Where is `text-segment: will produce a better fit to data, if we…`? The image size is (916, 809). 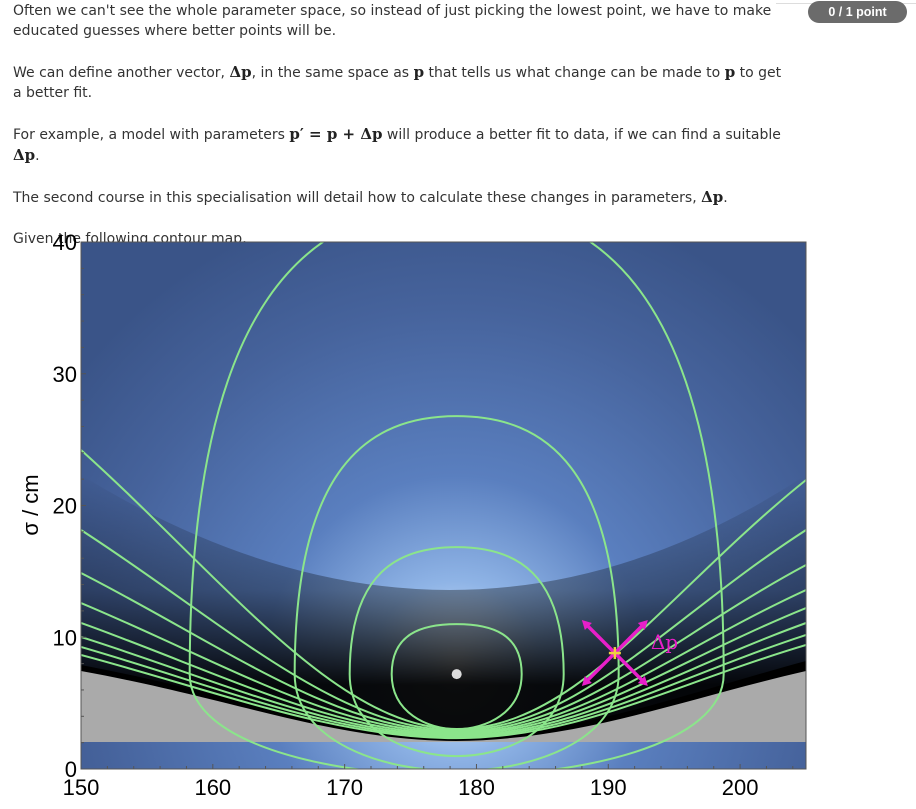
text-segment: will produce a better fit to data, if we… is located at coordinates (581, 135).